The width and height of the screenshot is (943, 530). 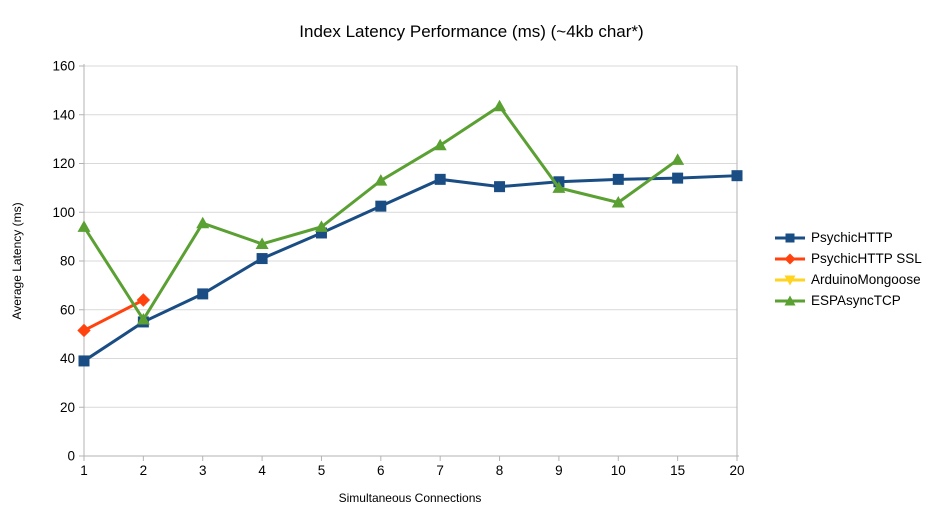 What do you see at coordinates (84, 470) in the screenshot?
I see `x-tick-label: 1` at bounding box center [84, 470].